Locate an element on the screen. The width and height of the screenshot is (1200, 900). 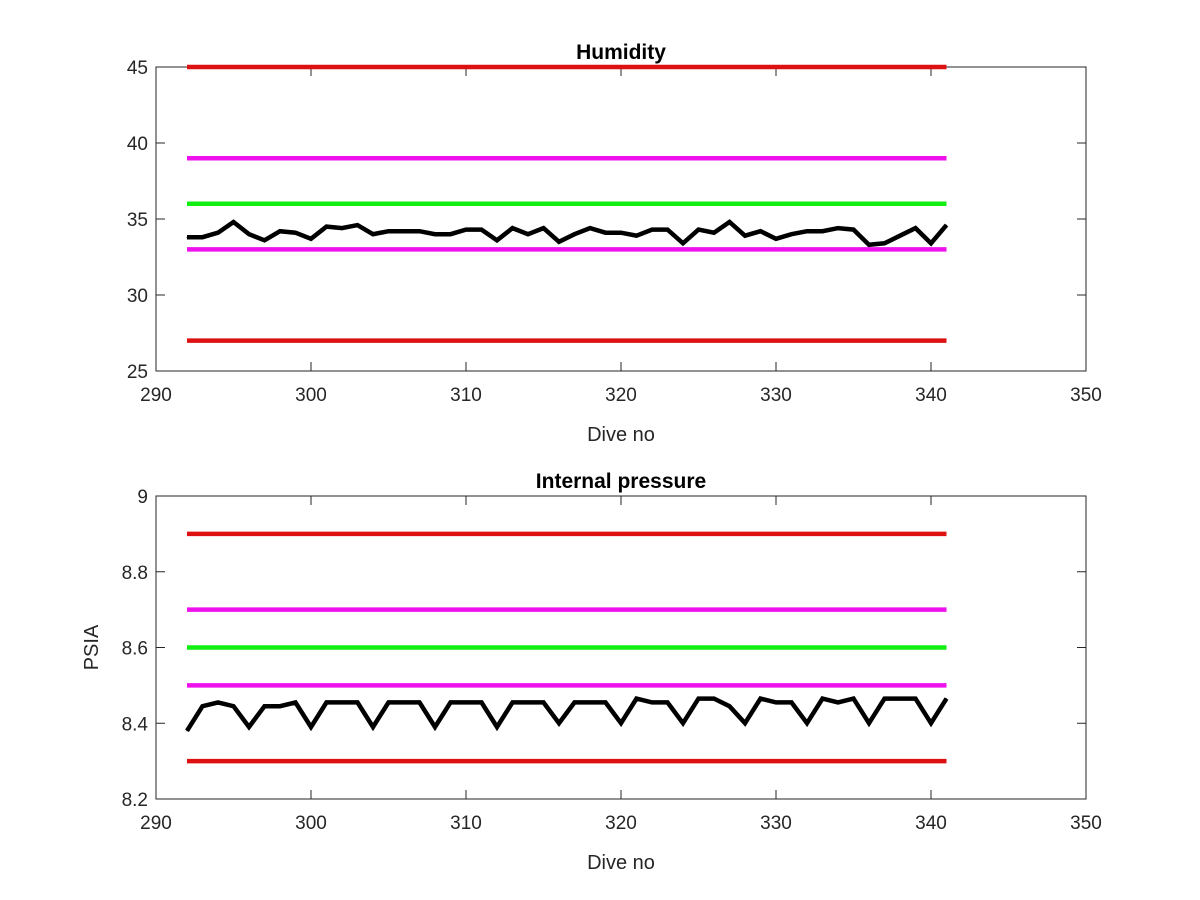
chart1-y-tick-label: 40 is located at coordinates (137, 144).